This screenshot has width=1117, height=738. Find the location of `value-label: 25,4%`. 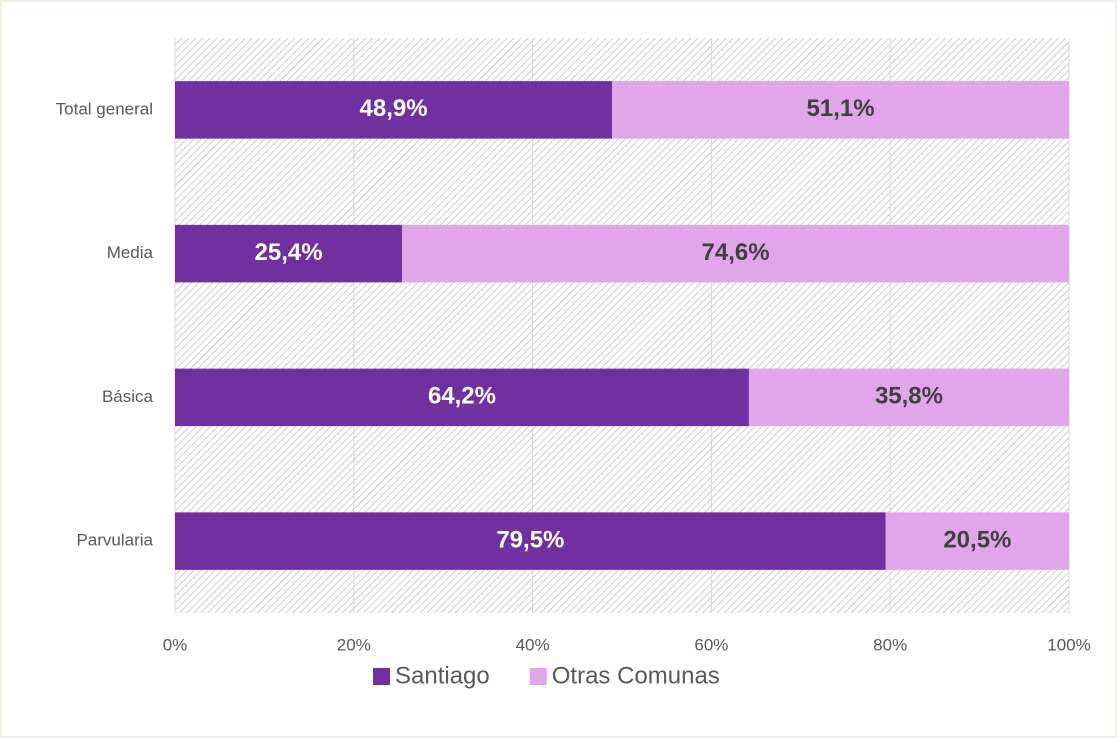

value-label: 25,4% is located at coordinates (289, 252).